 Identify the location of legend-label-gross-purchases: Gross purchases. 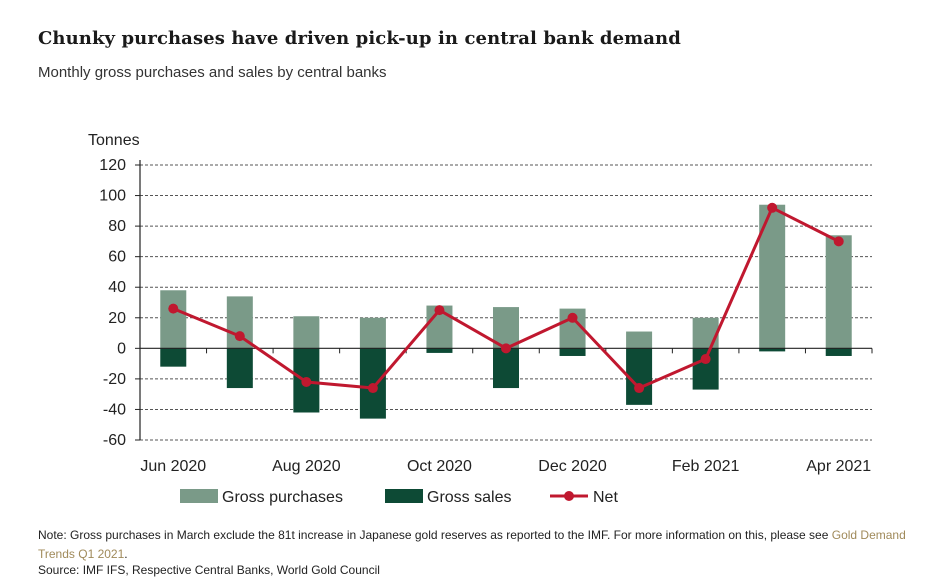
(282, 497).